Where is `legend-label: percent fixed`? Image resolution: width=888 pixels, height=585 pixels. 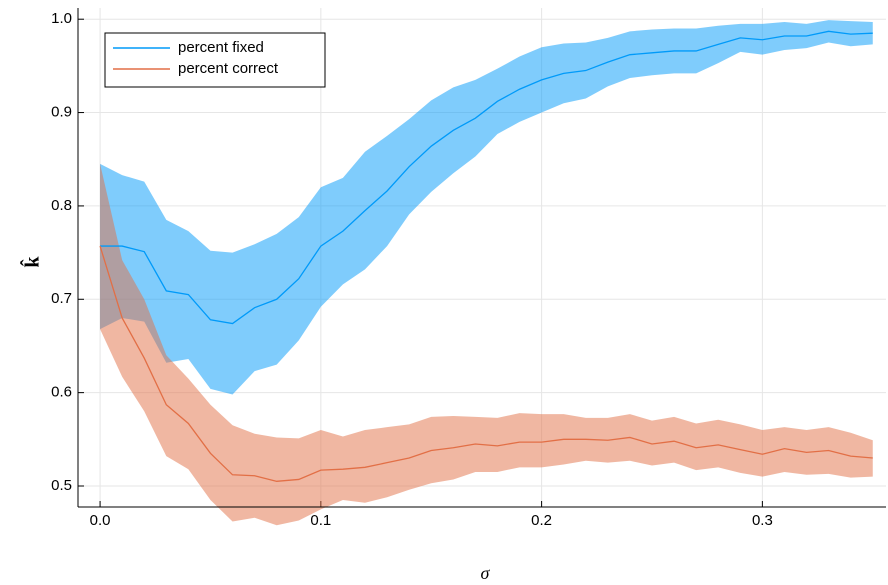 legend-label: percent fixed is located at coordinates (221, 47).